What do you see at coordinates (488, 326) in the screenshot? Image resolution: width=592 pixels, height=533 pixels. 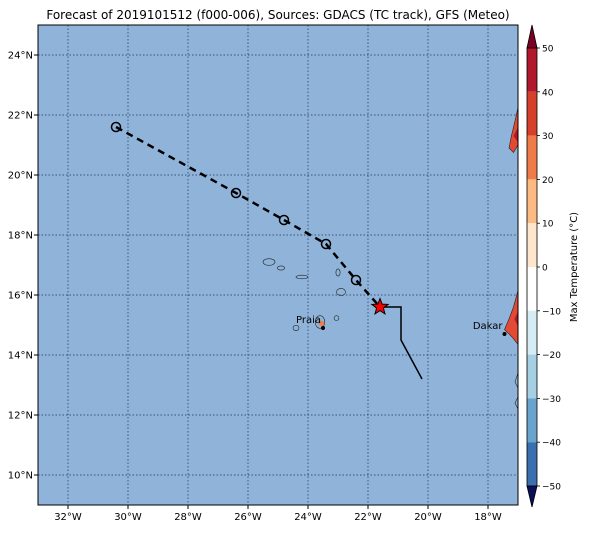 I see `city-label: Dakar` at bounding box center [488, 326].